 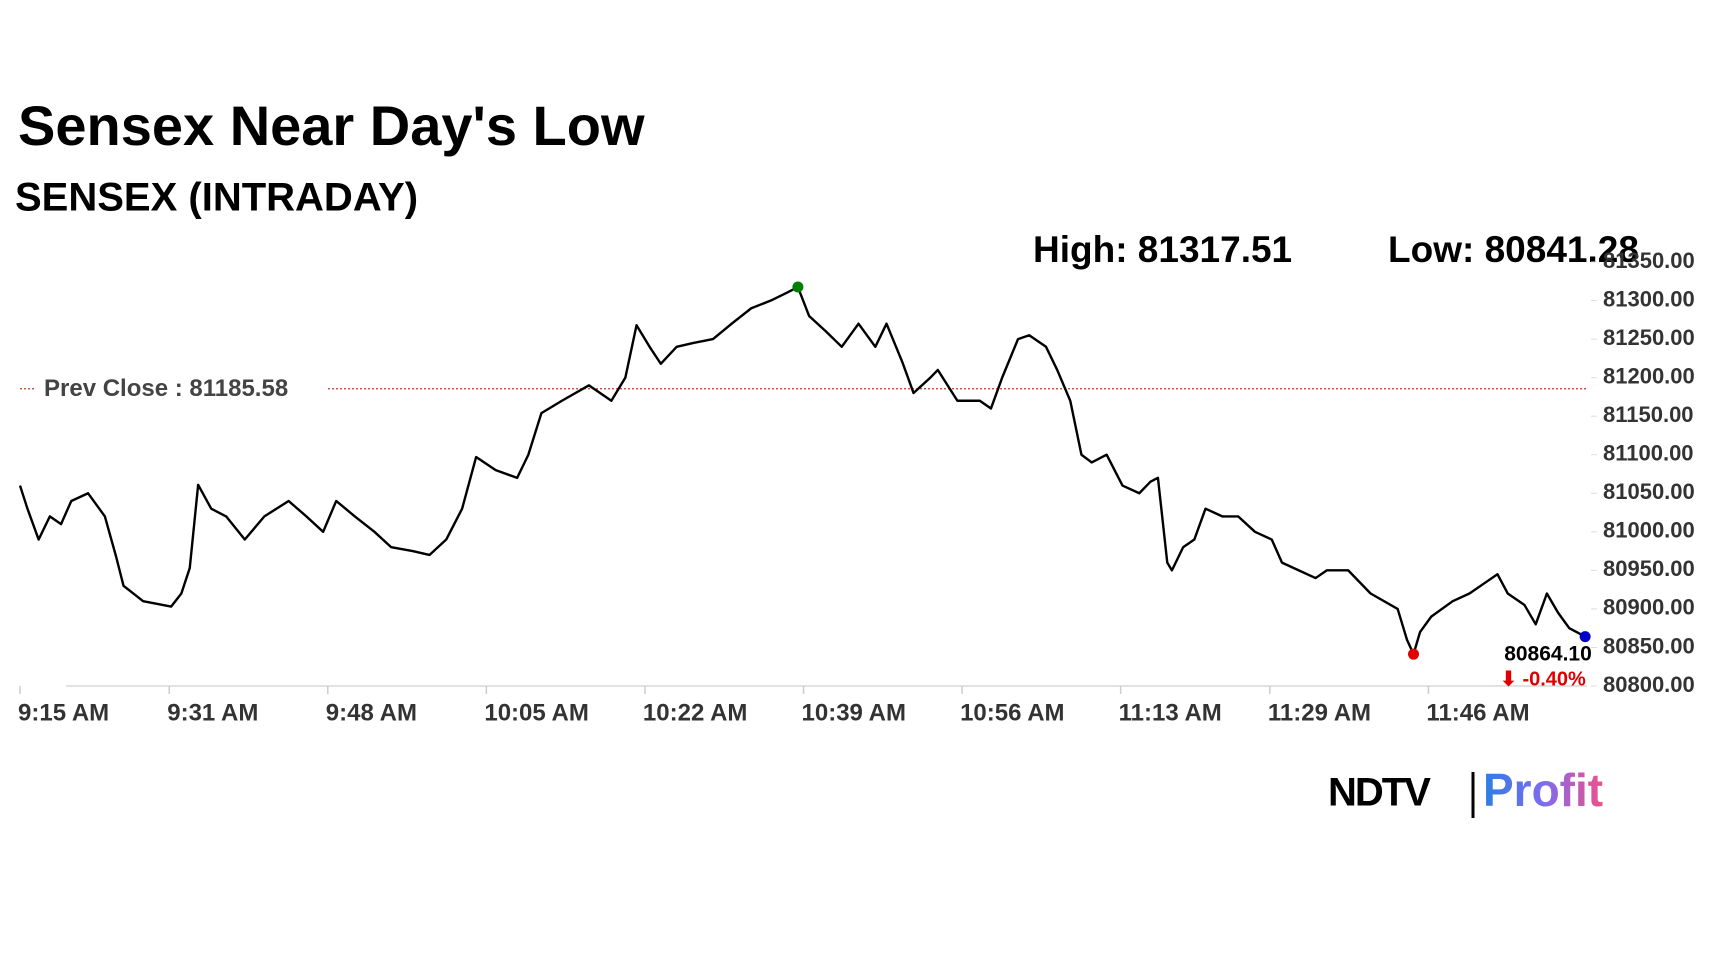 I want to click on x-tick-label: 9:48 AM, so click(x=371, y=712).